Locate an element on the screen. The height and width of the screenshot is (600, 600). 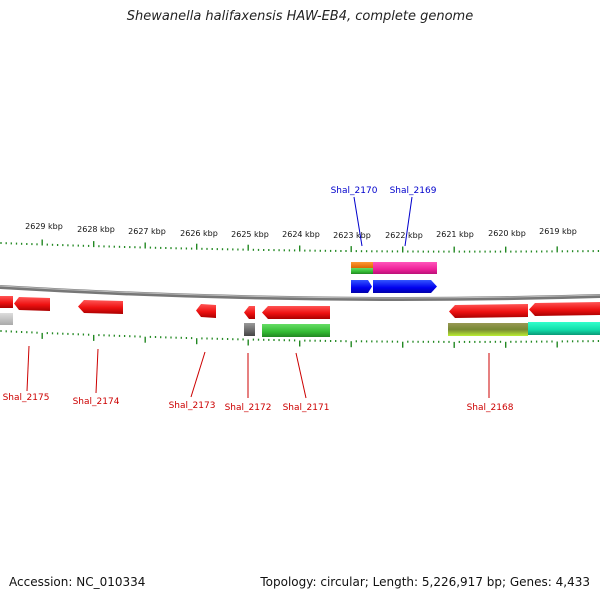
scale-label-2625: 2625 kbp is located at coordinates (250, 234).